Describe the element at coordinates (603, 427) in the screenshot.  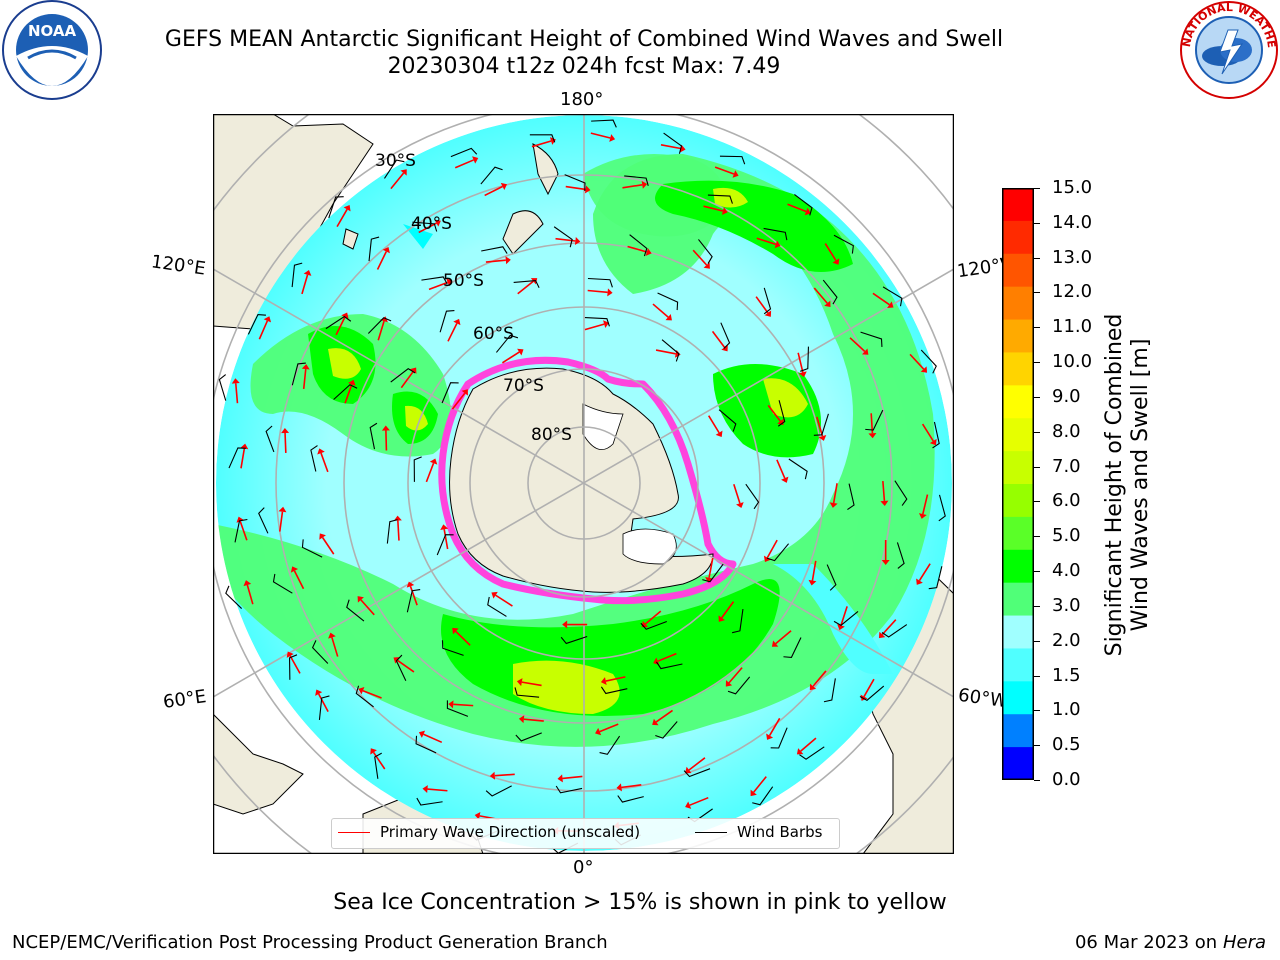
I see `ross-ice-shelf` at that location.